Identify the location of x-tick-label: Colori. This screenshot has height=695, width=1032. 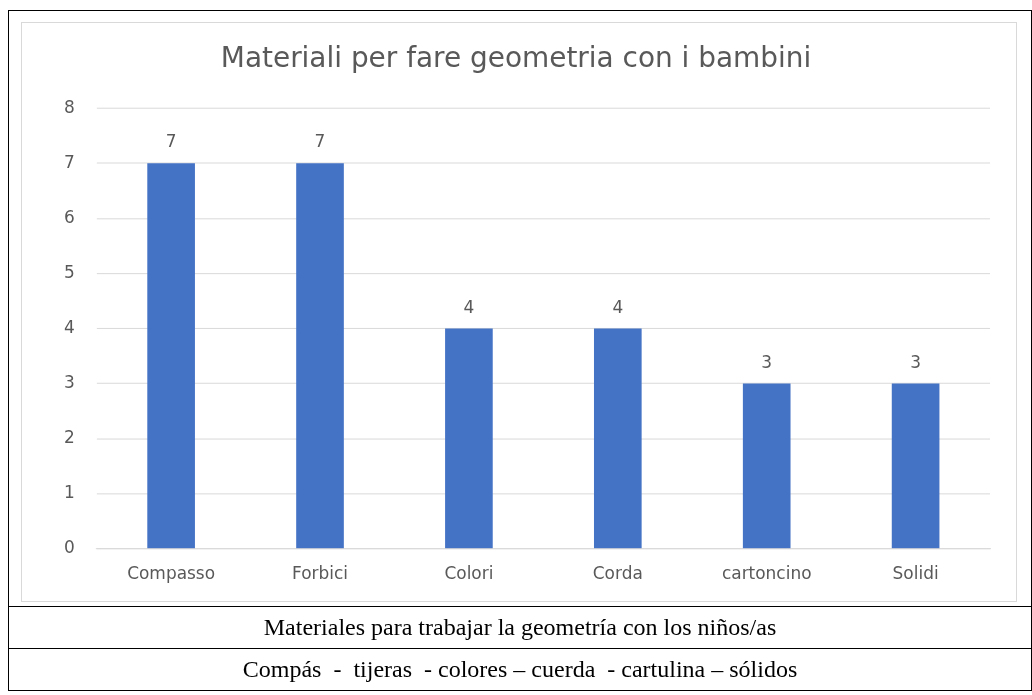
(469, 573).